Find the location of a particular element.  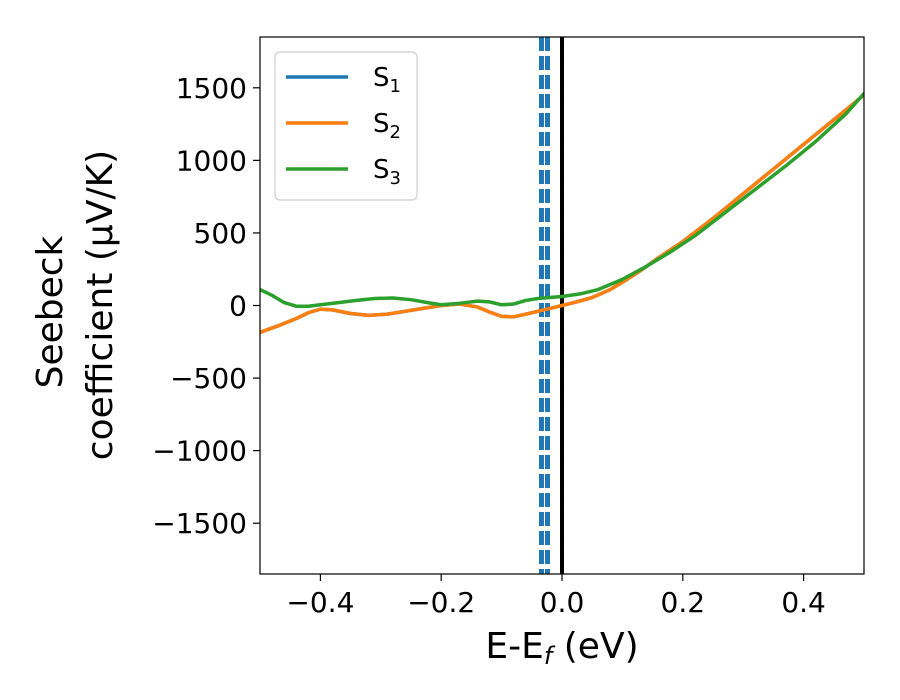

x-axis-label: E-Ef (eV) is located at coordinates (561, 648).